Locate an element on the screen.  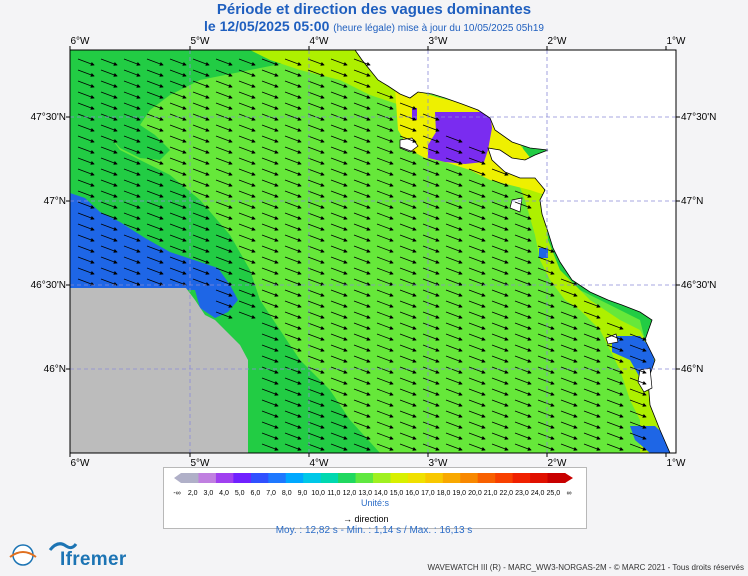
lon-label-top: 6°W is located at coordinates (81, 41).